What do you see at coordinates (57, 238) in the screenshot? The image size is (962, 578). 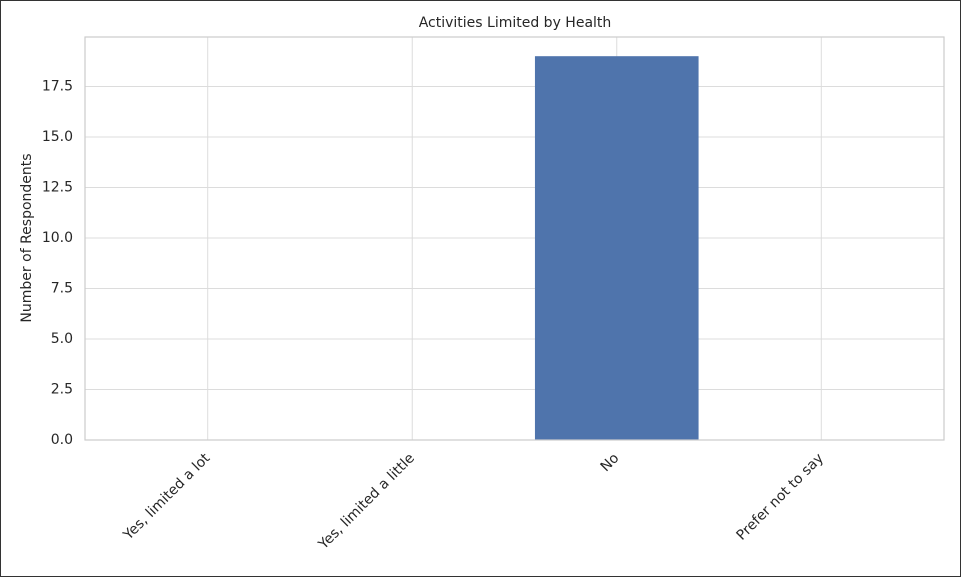 I see `y-tick-label: 10.0` at bounding box center [57, 238].